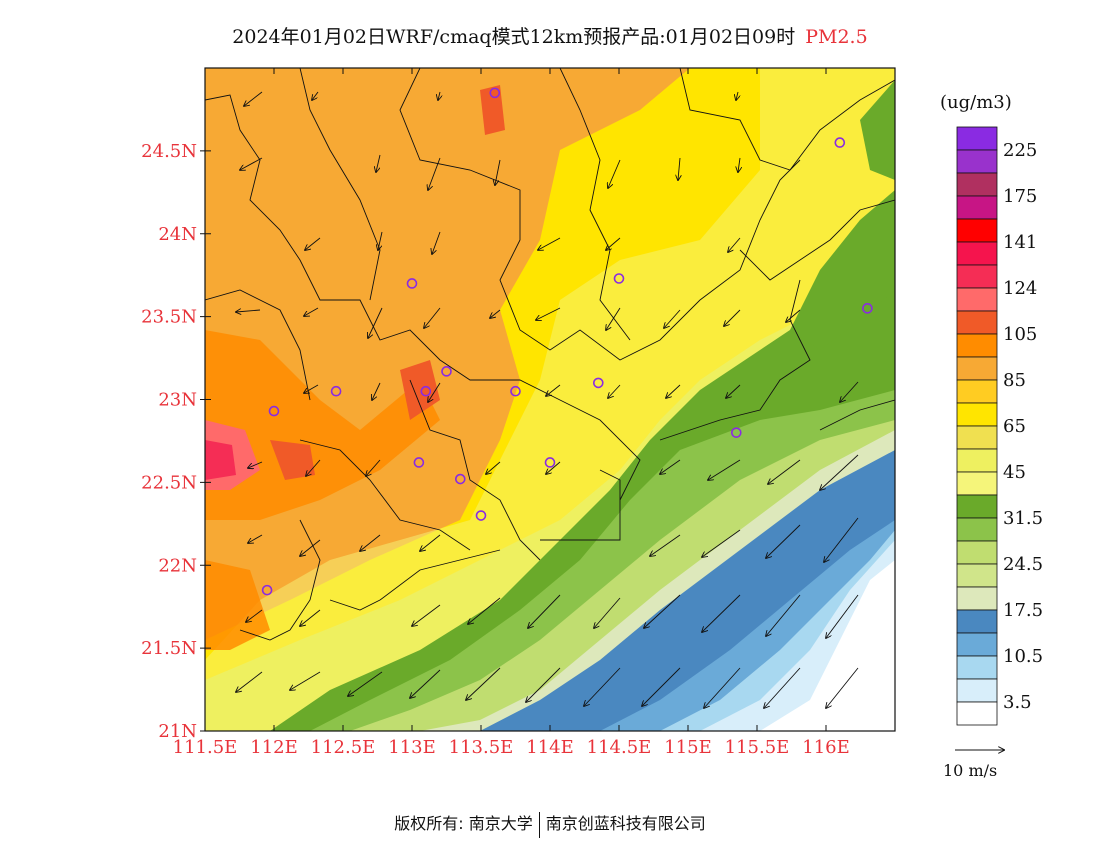 This screenshot has width=1100, height=850. What do you see at coordinates (1023, 610) in the screenshot?
I see `legend-level-label: 17.5` at bounding box center [1023, 610].